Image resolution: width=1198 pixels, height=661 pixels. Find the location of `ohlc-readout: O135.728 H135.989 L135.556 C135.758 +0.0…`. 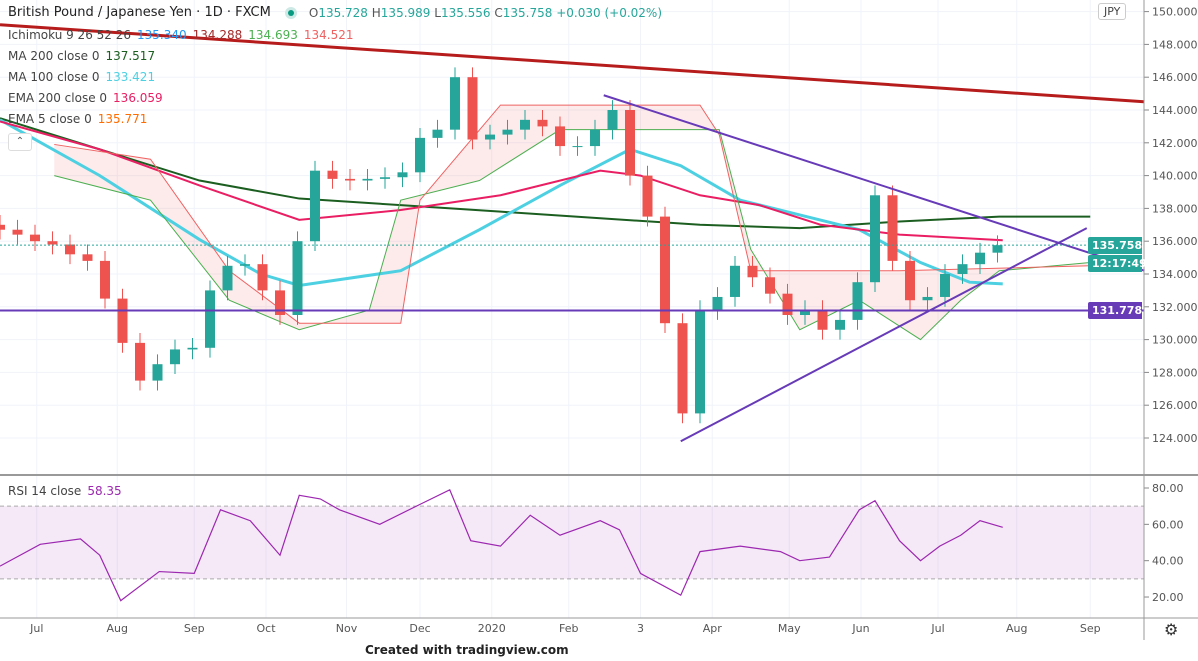

ohlc-readout: O135.728 H135.989 L135.556 C135.758 +0.0… is located at coordinates (485, 12).